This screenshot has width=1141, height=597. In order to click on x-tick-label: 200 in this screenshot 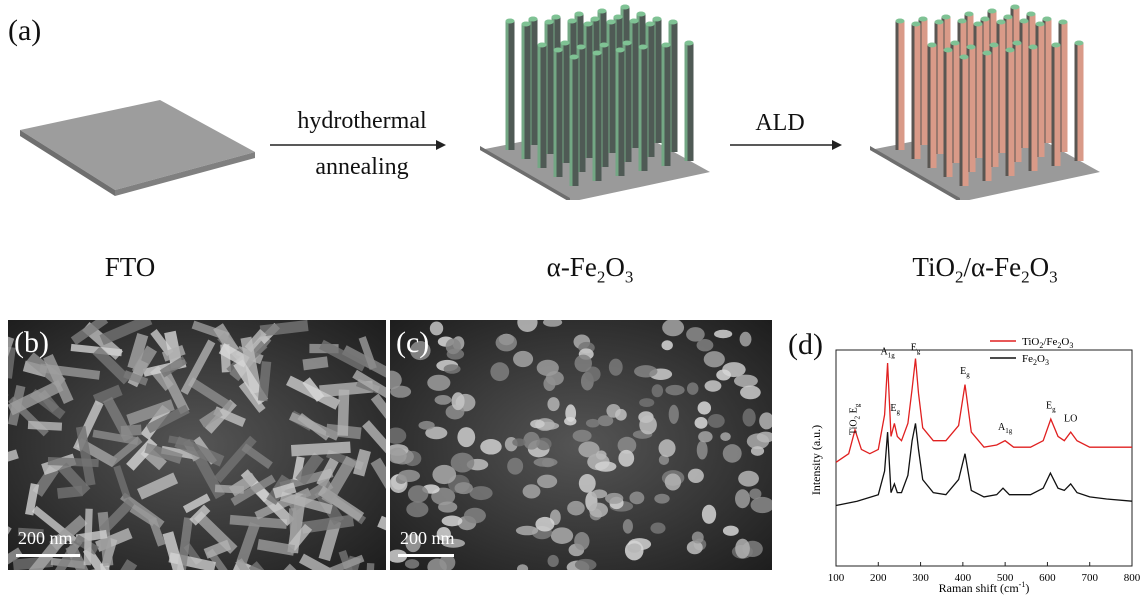, I will do `click(878, 578)`.